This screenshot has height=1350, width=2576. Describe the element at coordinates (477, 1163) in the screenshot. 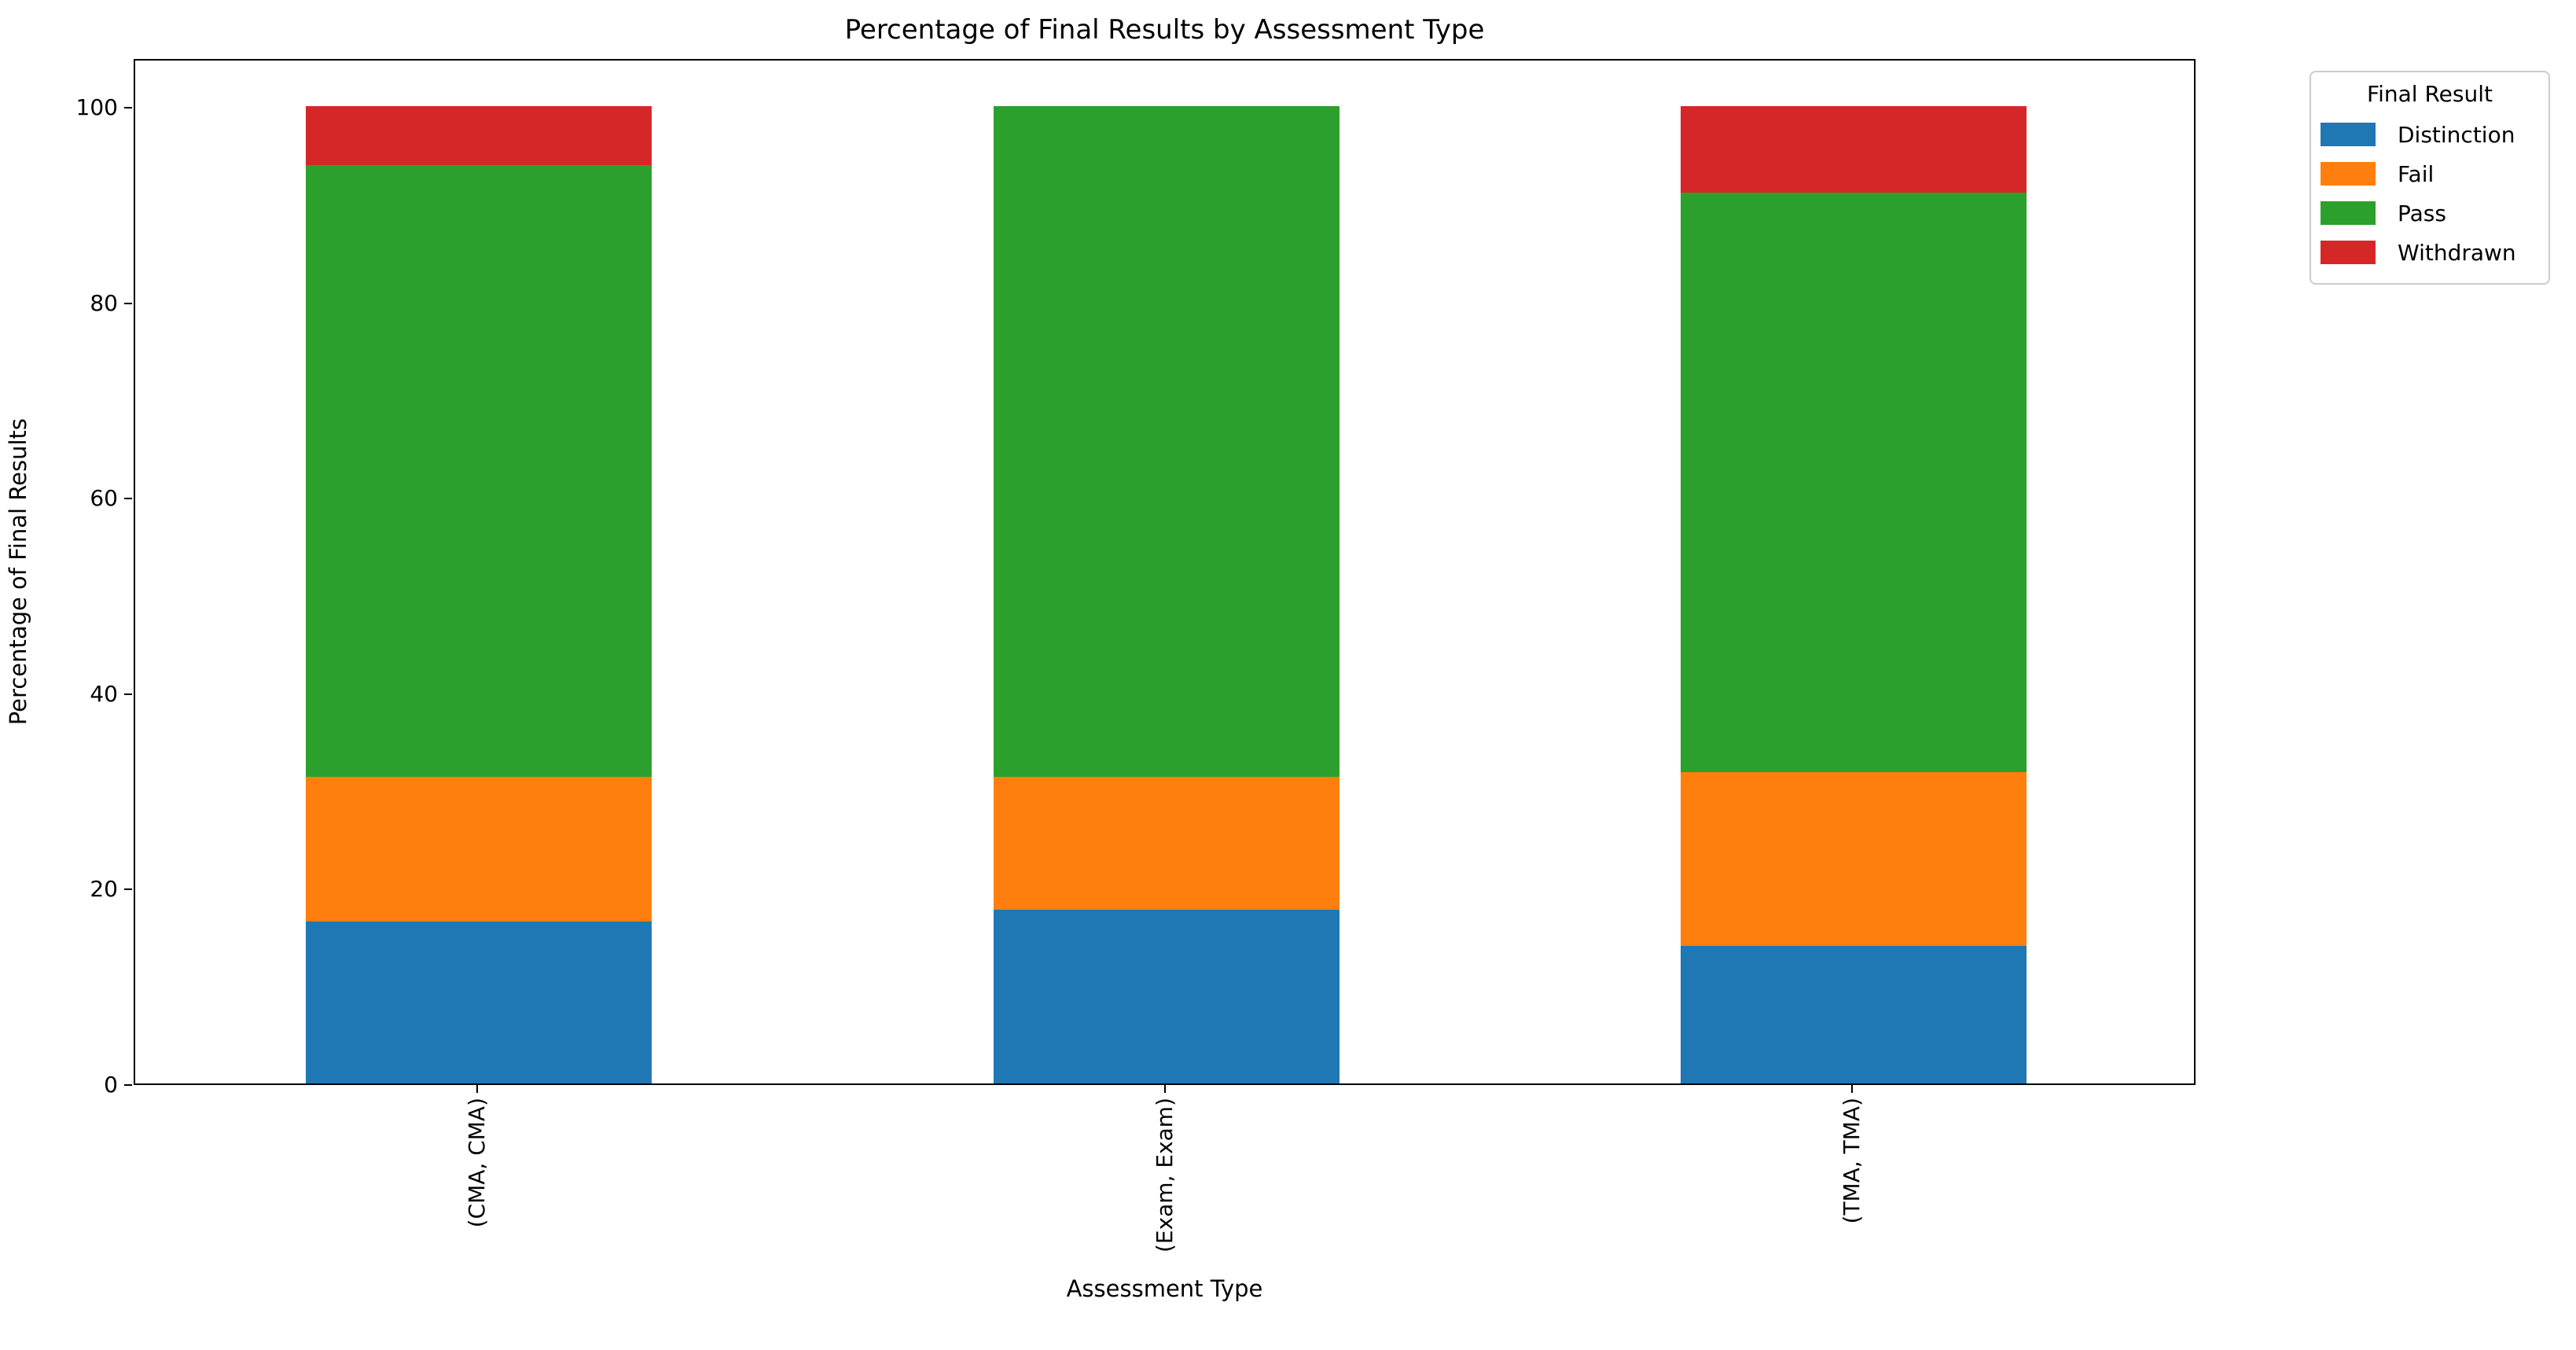

I see `x-tick-label: (CMA, CMA)` at that location.